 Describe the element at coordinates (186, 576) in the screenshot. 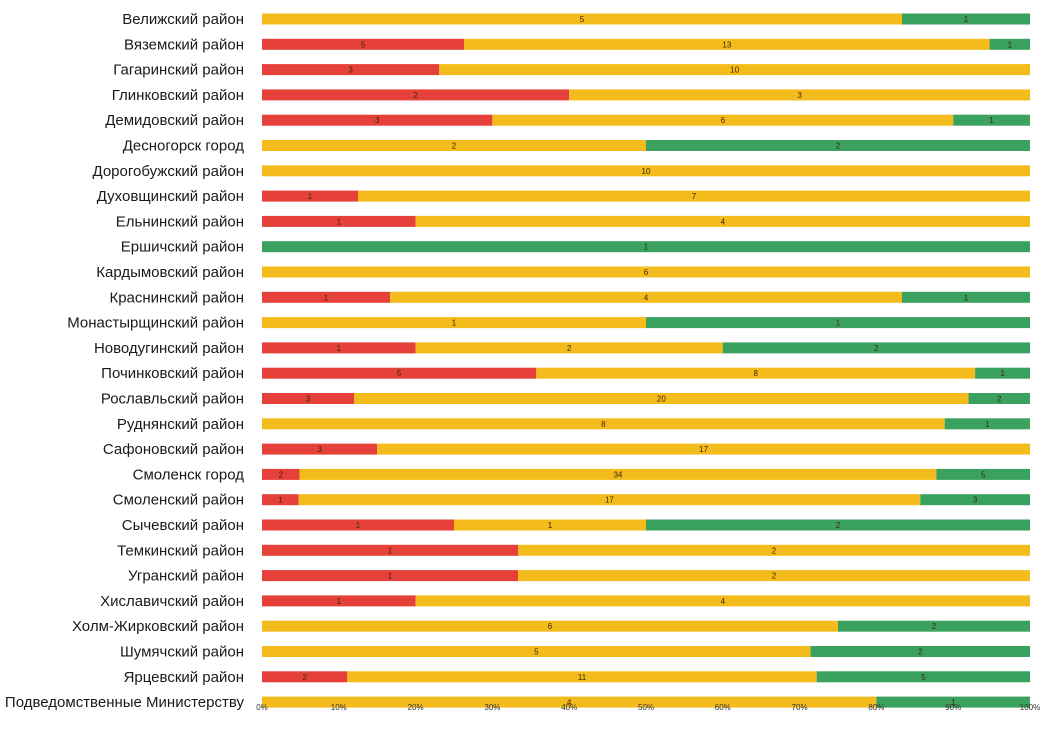

I see `category-label: Угранский район` at that location.